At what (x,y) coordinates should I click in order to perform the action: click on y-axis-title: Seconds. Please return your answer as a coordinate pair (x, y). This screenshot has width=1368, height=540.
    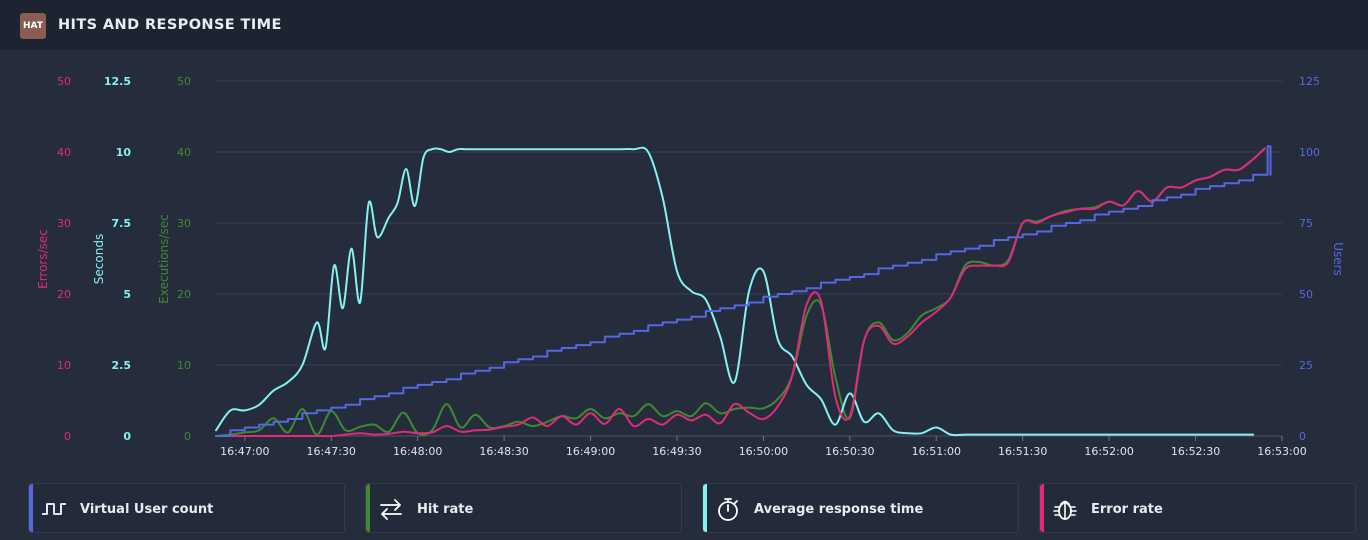
    Looking at the image, I should click on (99, 259).